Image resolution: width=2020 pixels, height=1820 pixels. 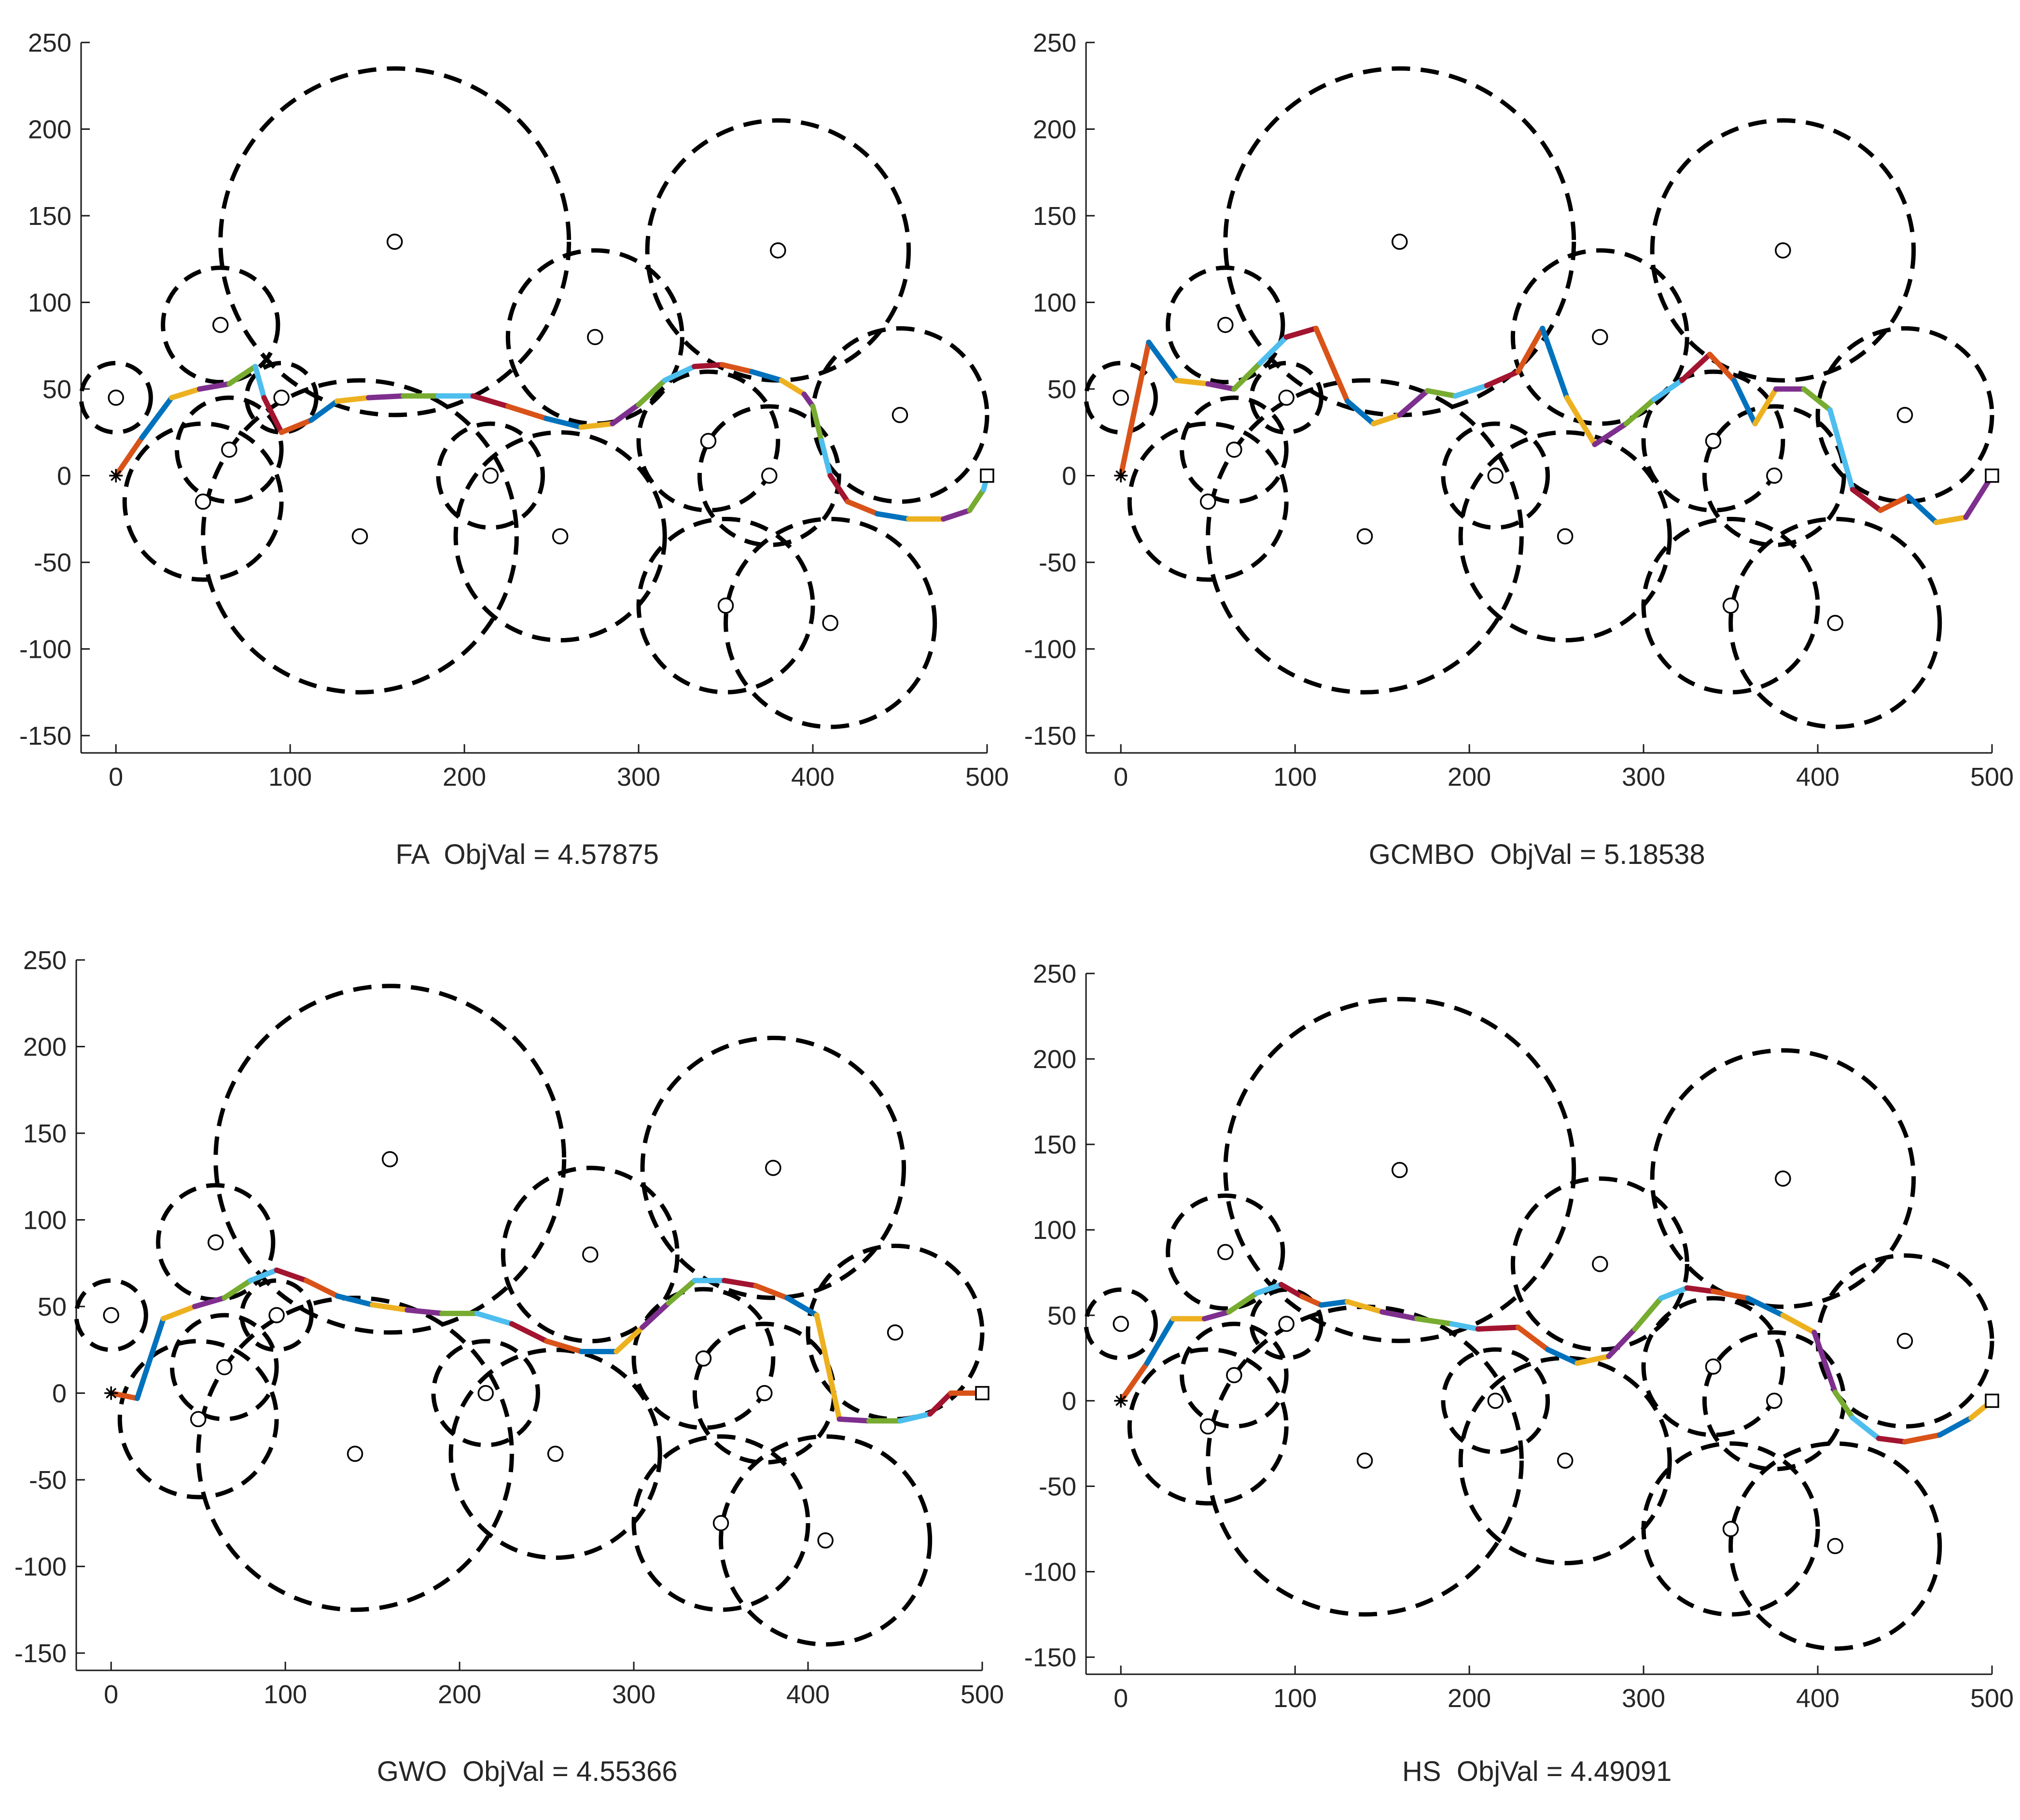 I want to click on objval-value: 5.18538, so click(x=1654, y=855).